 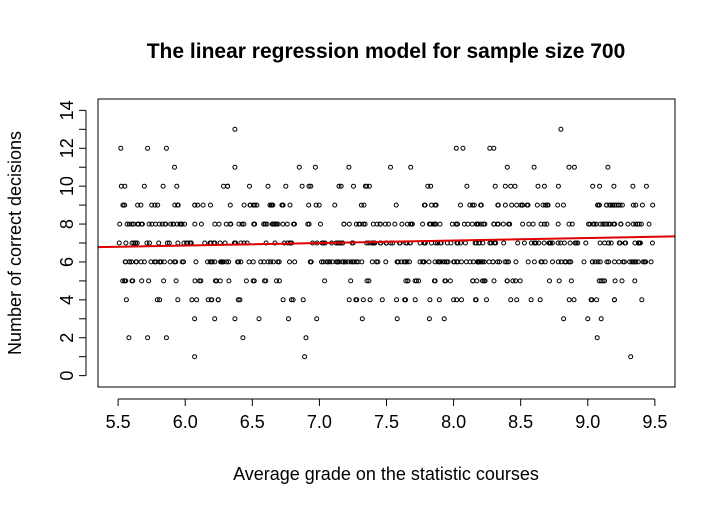 What do you see at coordinates (72, 240) in the screenshot?
I see `y-axis: 0 2 4 6 8 10 12 14` at bounding box center [72, 240].